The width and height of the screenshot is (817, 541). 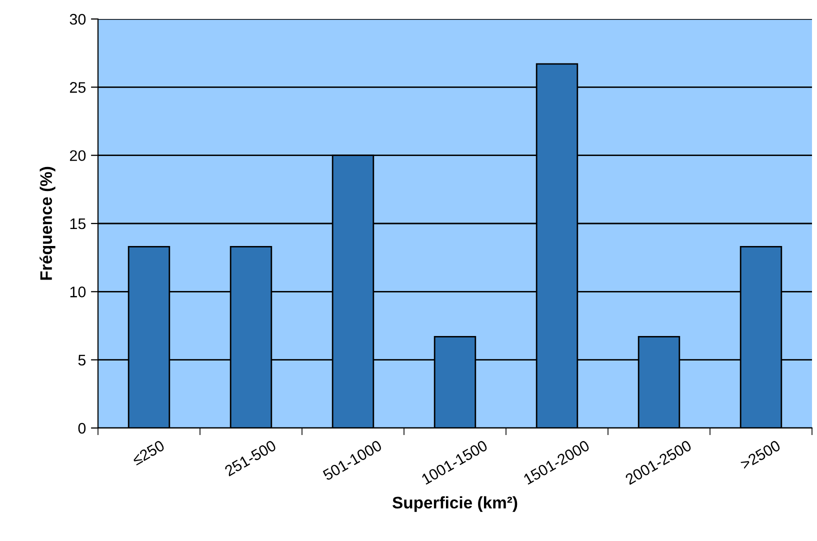 I want to click on y-tick-label: 25, so click(x=78, y=87).